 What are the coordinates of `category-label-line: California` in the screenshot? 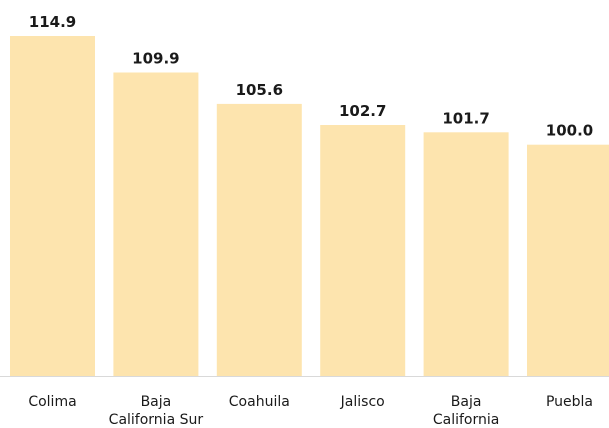 It's located at (466, 420).